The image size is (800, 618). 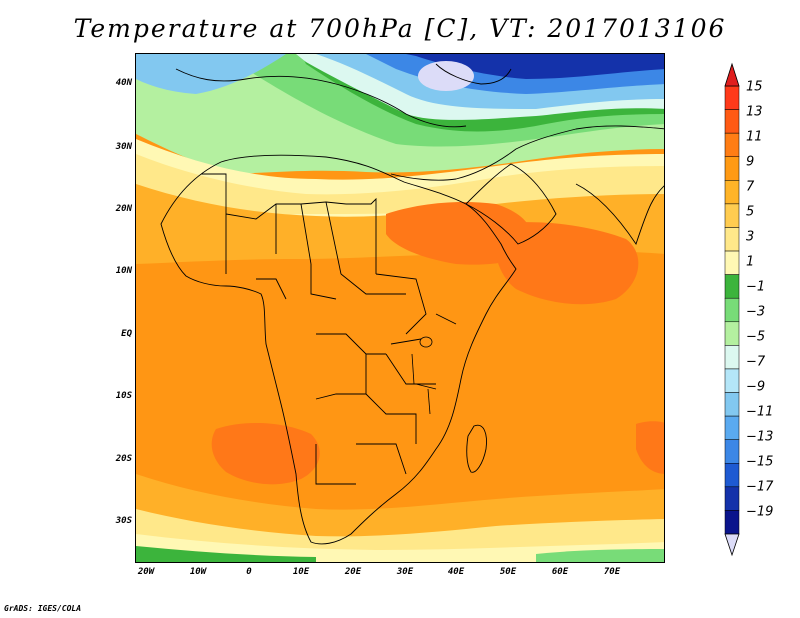 I want to click on colorbar-label-neg9: −9, so click(x=756, y=387).